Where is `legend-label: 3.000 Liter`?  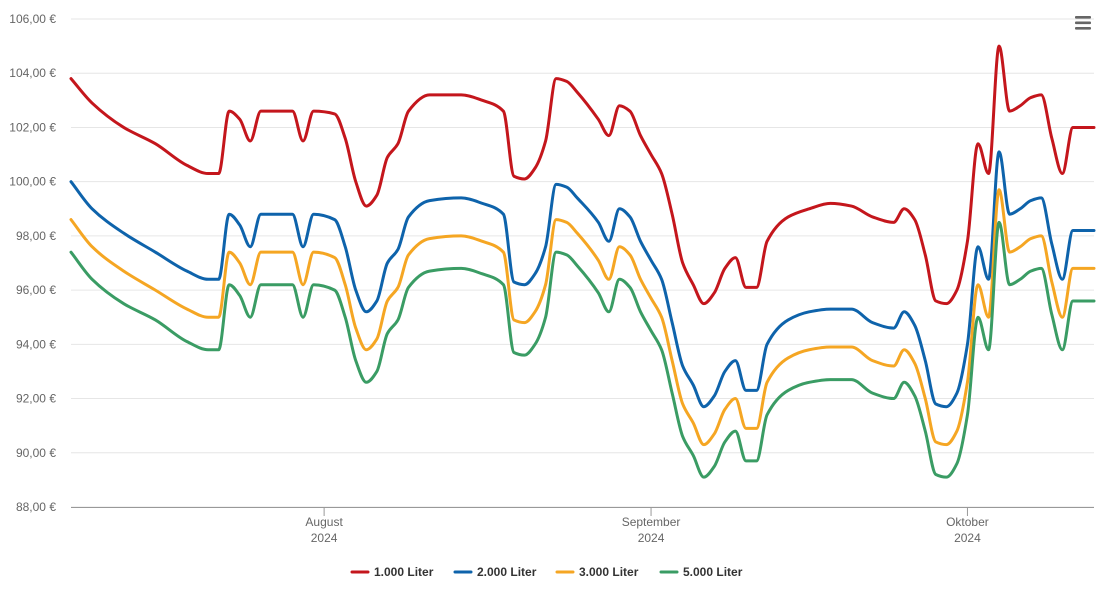 legend-label: 3.000 Liter is located at coordinates (609, 572).